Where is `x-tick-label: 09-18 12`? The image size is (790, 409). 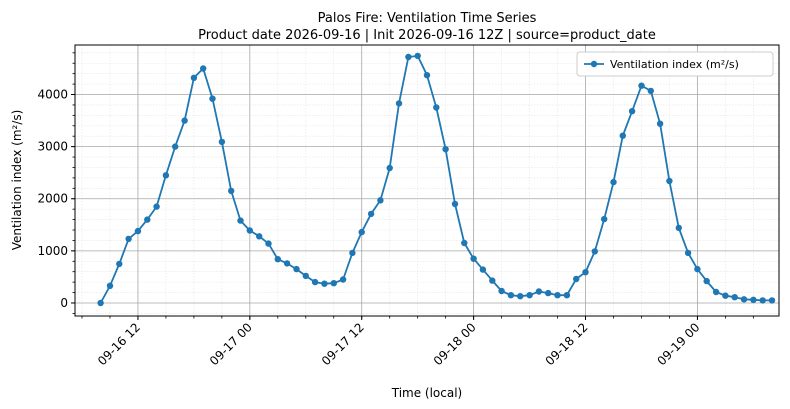
x-tick-label: 09-18 12 is located at coordinates (567, 344).